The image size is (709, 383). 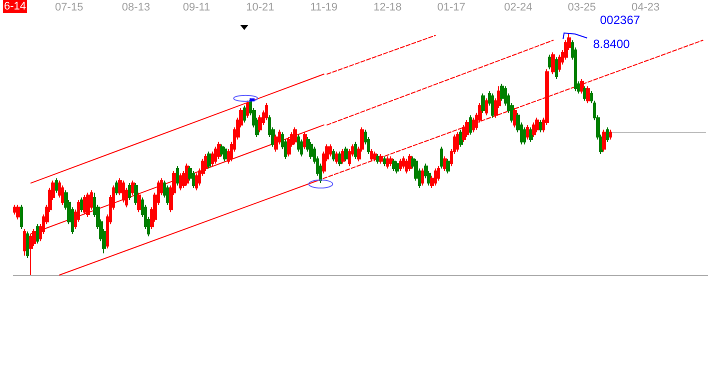 What do you see at coordinates (620, 20) in the screenshot?
I see `text: 002367` at bounding box center [620, 20].